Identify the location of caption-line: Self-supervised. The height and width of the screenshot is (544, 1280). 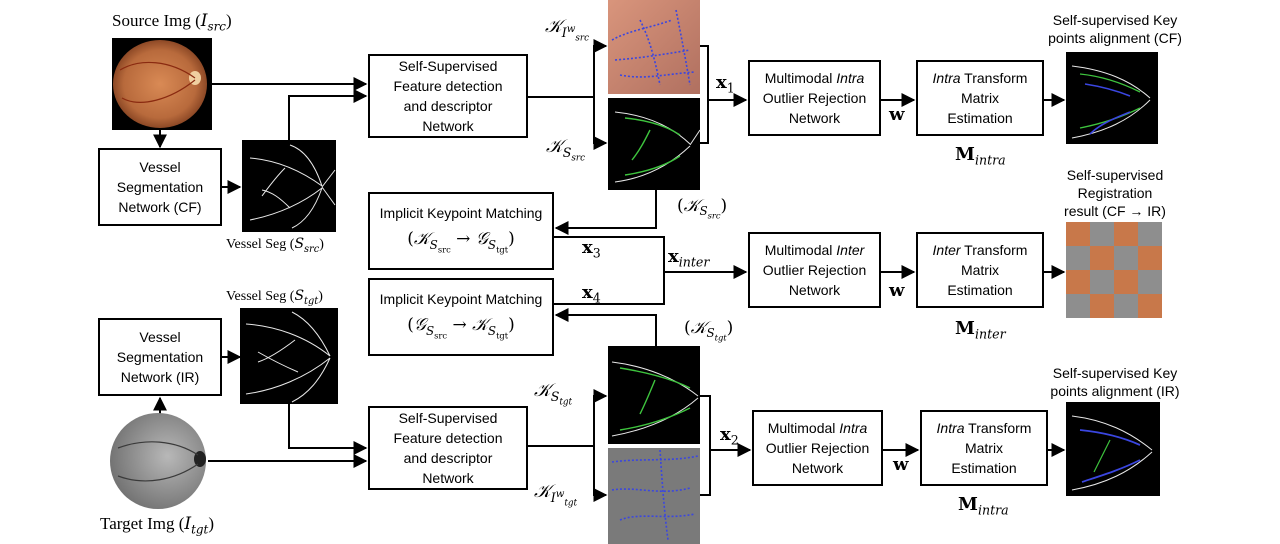
(1115, 175).